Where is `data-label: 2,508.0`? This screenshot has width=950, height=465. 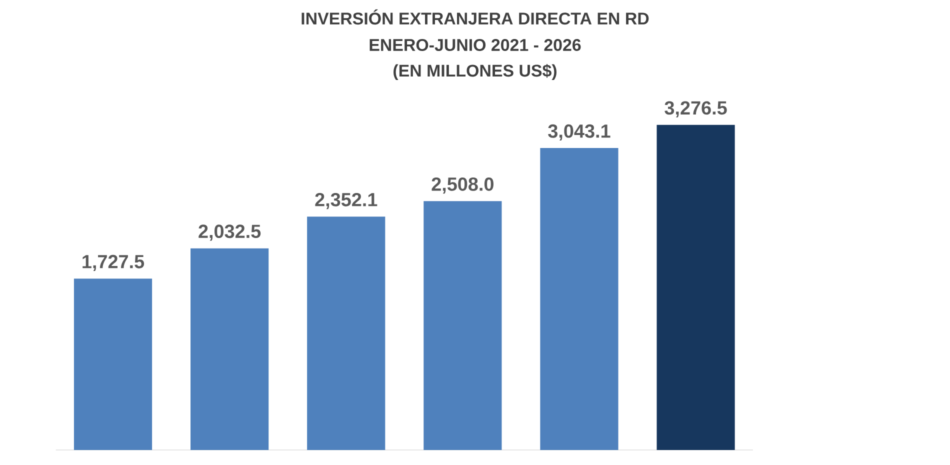
data-label: 2,508.0 is located at coordinates (463, 185).